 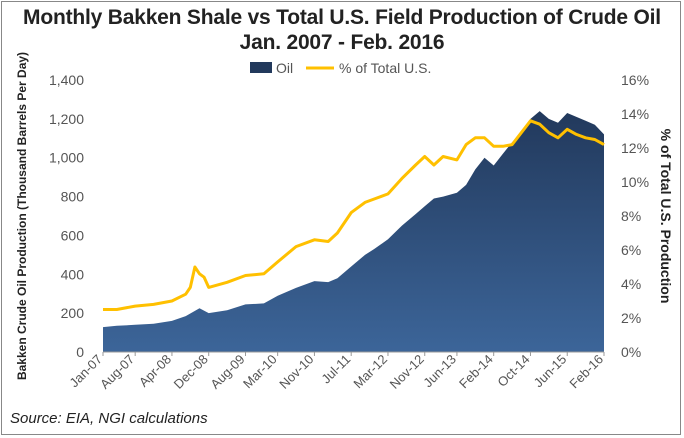 I want to click on x-tick-label: Mar-10, so click(x=260, y=372).